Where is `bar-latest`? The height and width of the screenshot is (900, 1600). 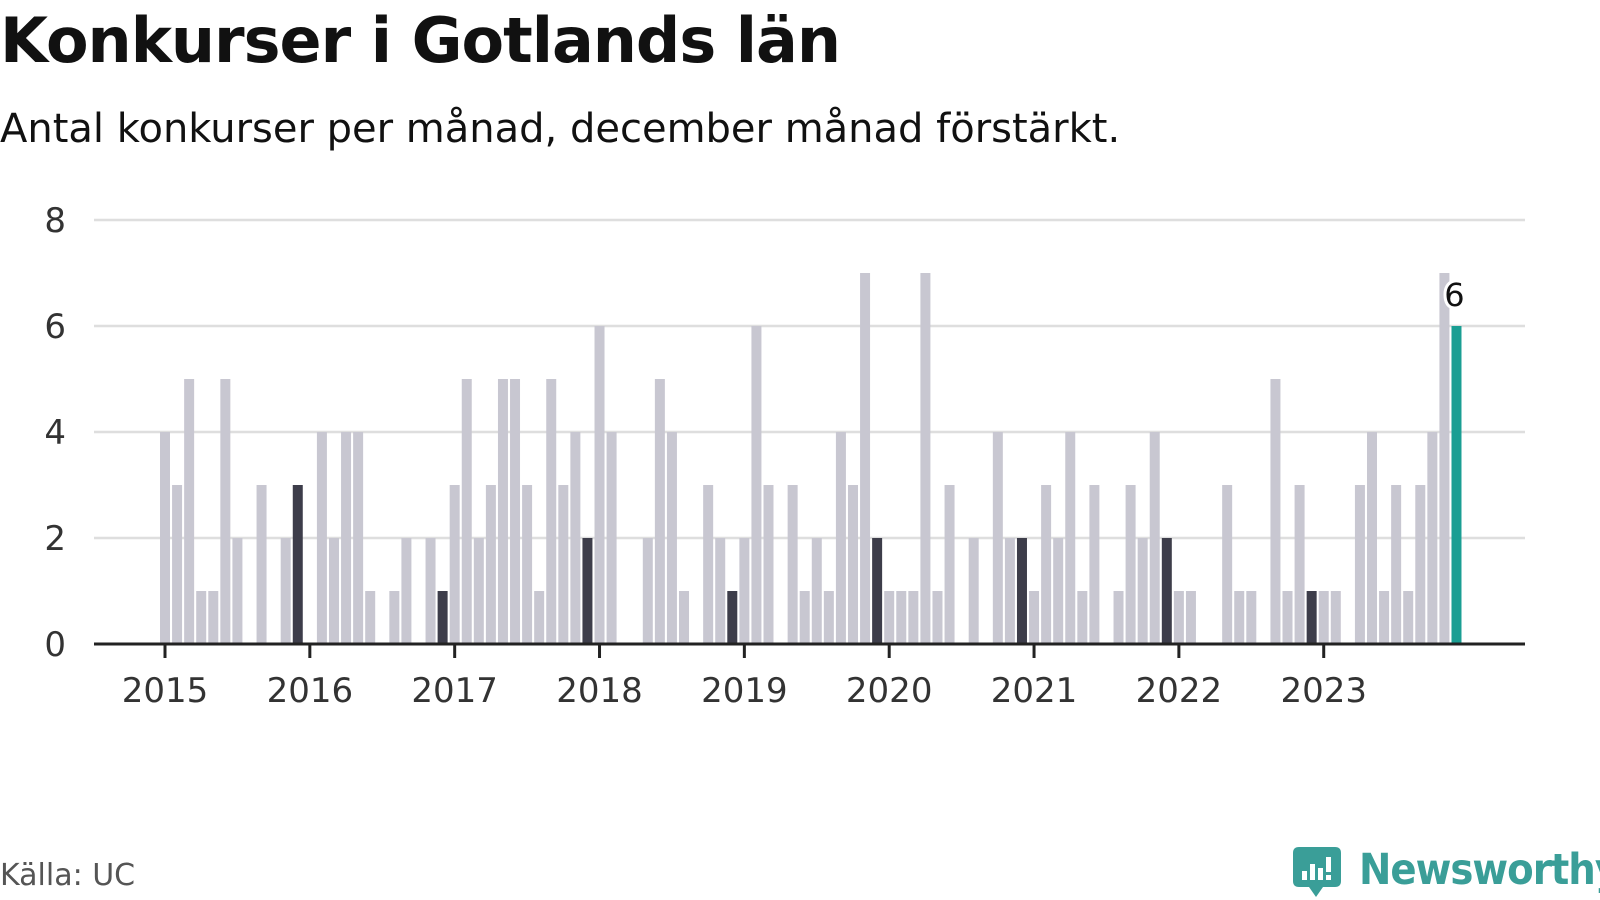
bar-latest is located at coordinates (1456, 485).